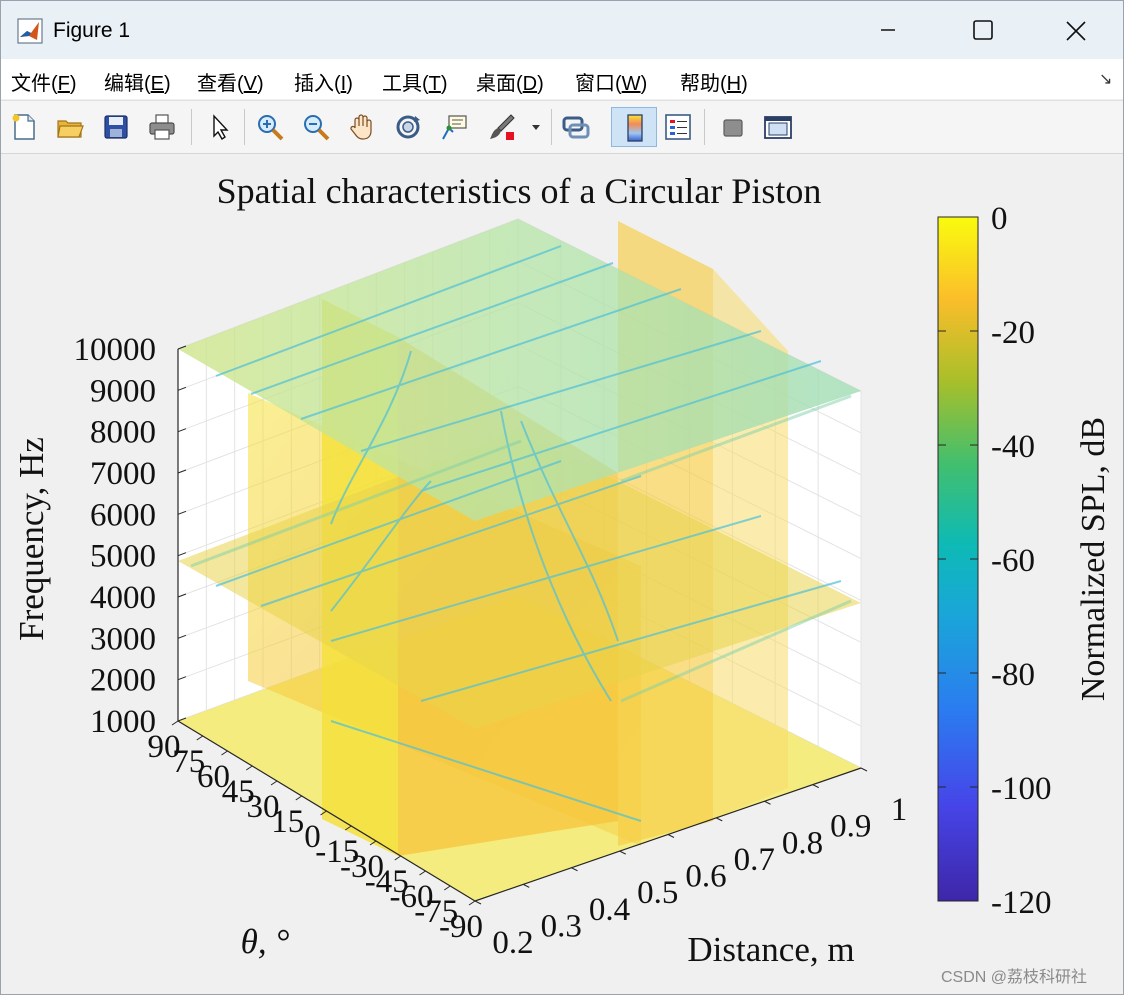  I want to click on open-file-icon, so click(70, 129).